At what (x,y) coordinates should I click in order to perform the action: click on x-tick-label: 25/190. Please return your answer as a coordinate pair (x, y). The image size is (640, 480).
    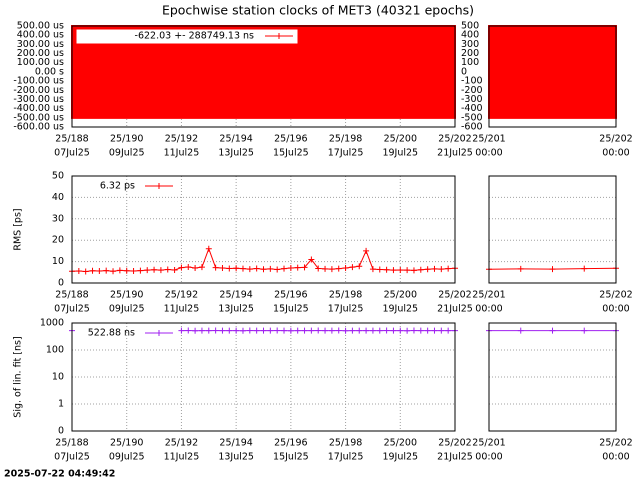
    Looking at the image, I should click on (126, 139).